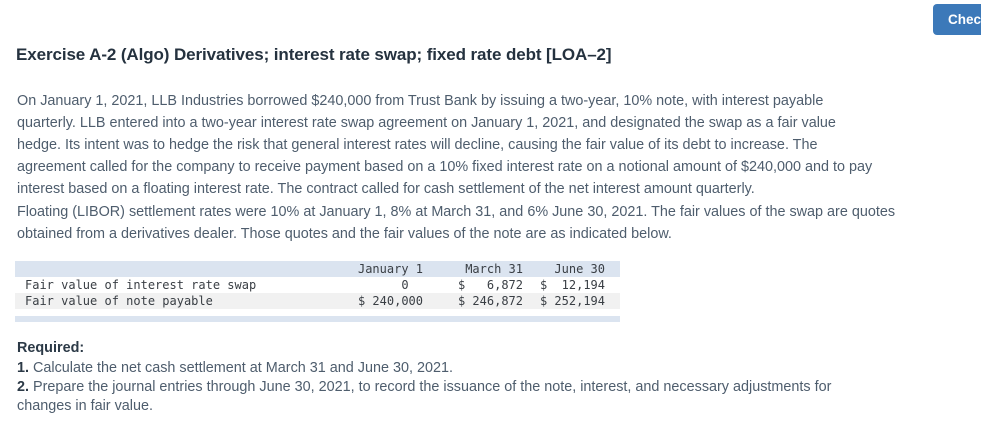 The height and width of the screenshot is (429, 981). Describe the element at coordinates (490, 301) in the screenshot. I see `note-march-value: $ 246,872` at that location.